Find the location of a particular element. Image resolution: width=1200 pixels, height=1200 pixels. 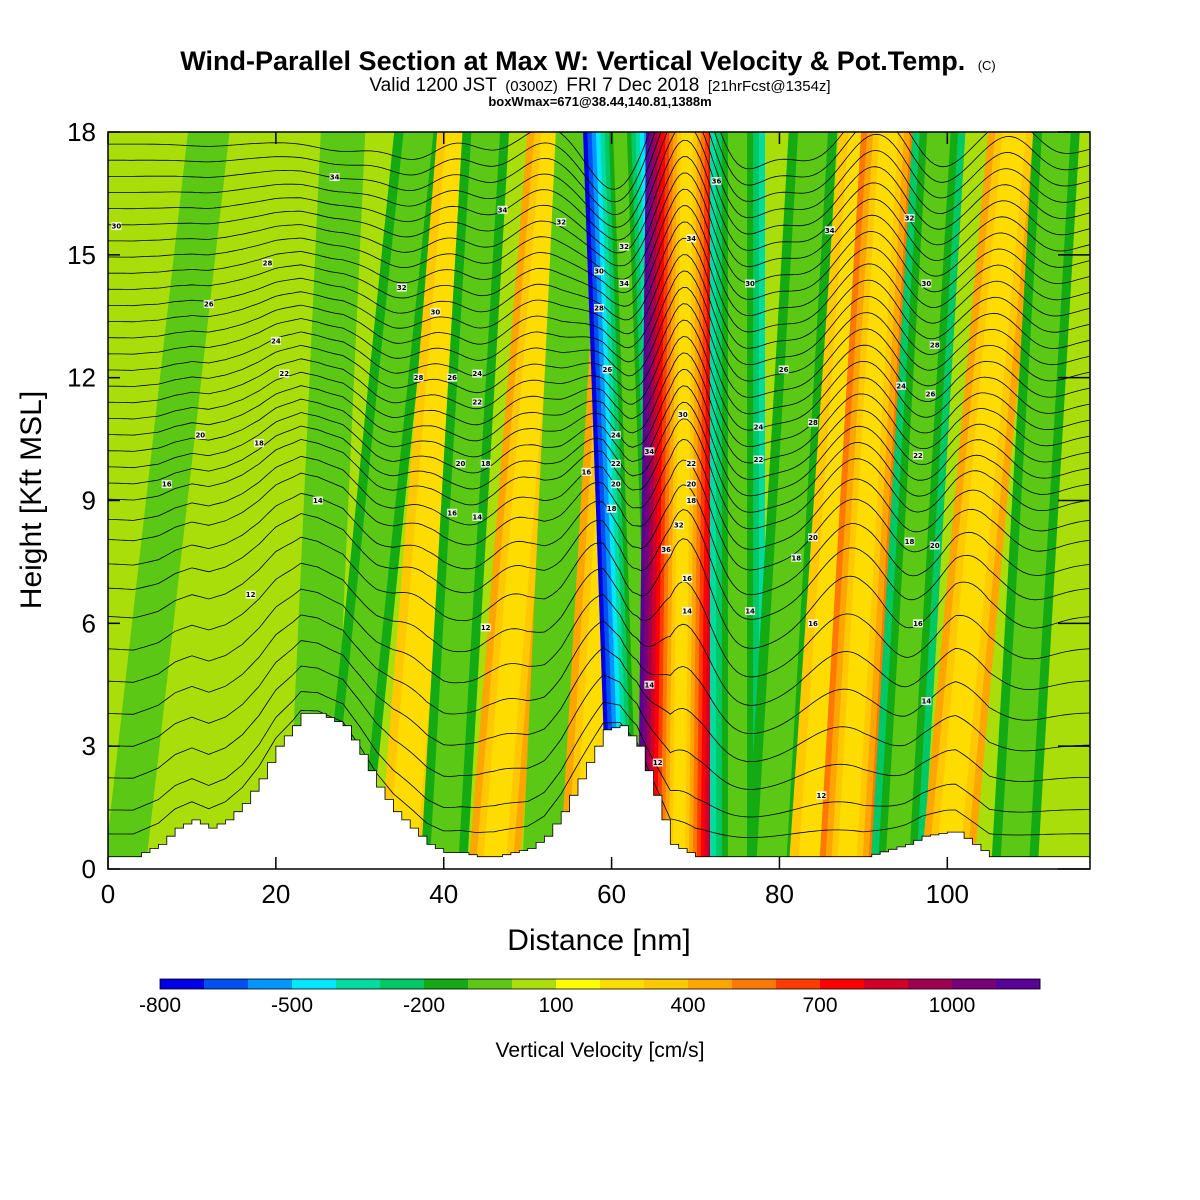

x-tick-label: 100 is located at coordinates (947, 894).